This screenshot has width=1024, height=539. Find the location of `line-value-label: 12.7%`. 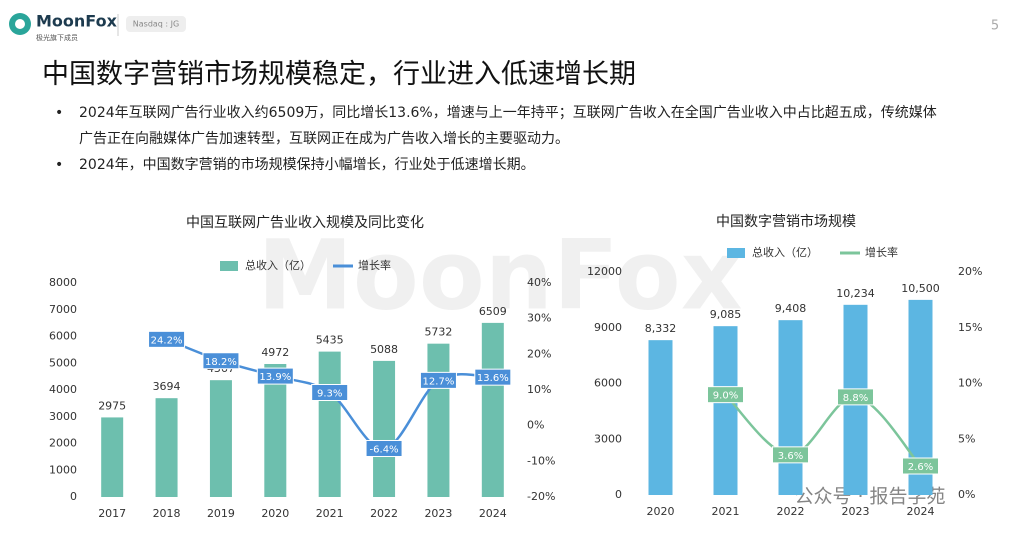

line-value-label: 12.7% is located at coordinates (439, 381).